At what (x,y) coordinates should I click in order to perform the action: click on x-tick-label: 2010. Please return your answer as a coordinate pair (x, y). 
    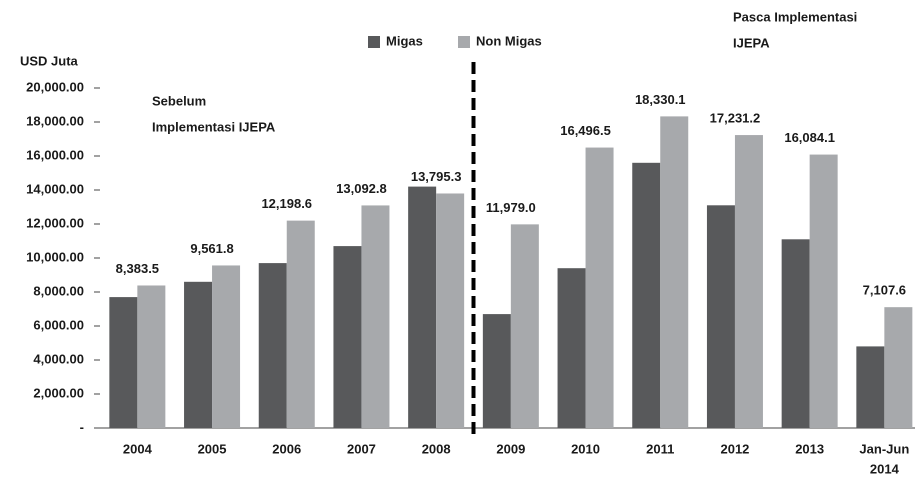
    Looking at the image, I should click on (585, 448).